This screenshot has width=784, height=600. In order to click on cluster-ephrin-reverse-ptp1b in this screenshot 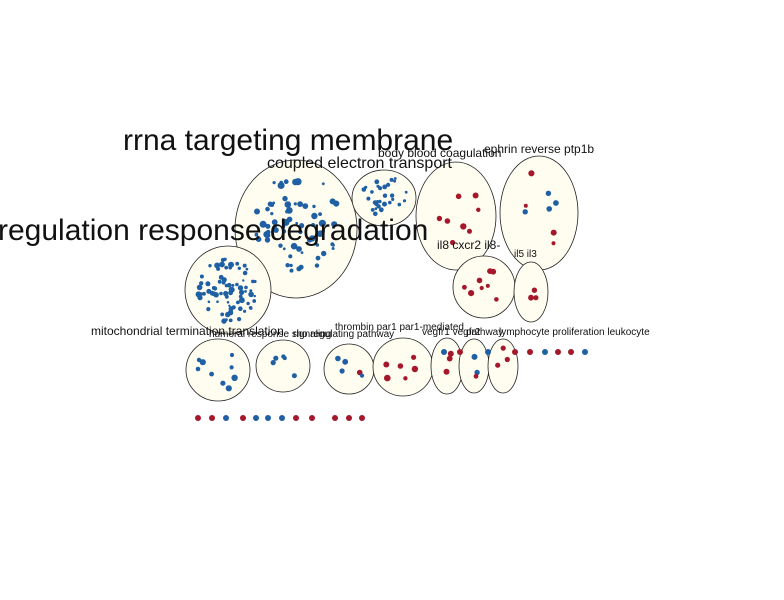, I will do `click(539, 213)`.